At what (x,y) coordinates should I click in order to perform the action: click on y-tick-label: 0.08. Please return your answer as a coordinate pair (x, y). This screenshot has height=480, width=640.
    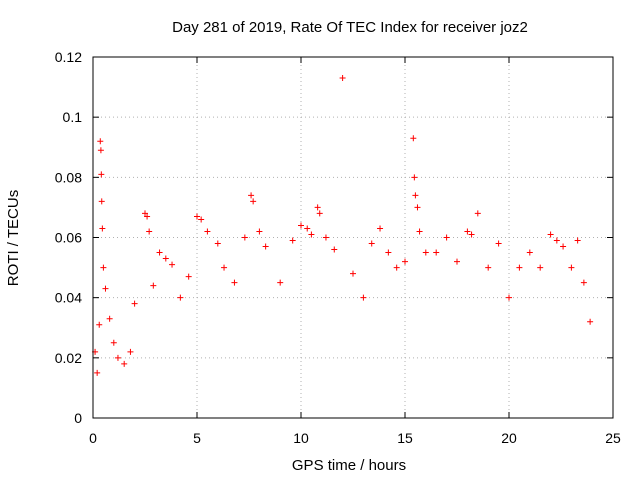
    Looking at the image, I should click on (68, 177).